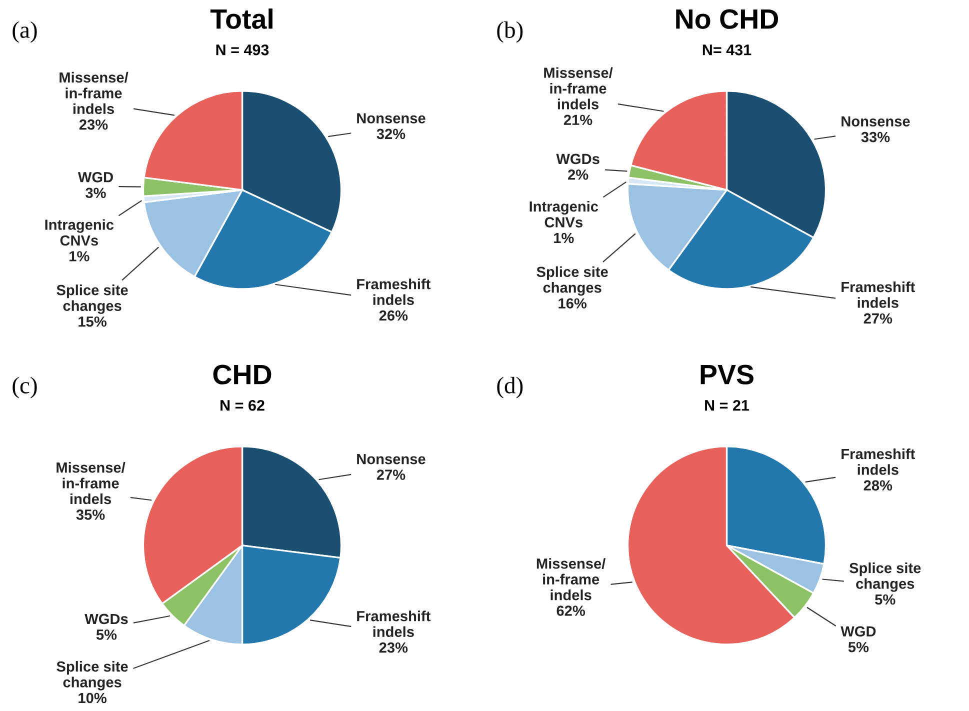  What do you see at coordinates (96, 193) in the screenshot?
I see `data-label: 3%` at bounding box center [96, 193].